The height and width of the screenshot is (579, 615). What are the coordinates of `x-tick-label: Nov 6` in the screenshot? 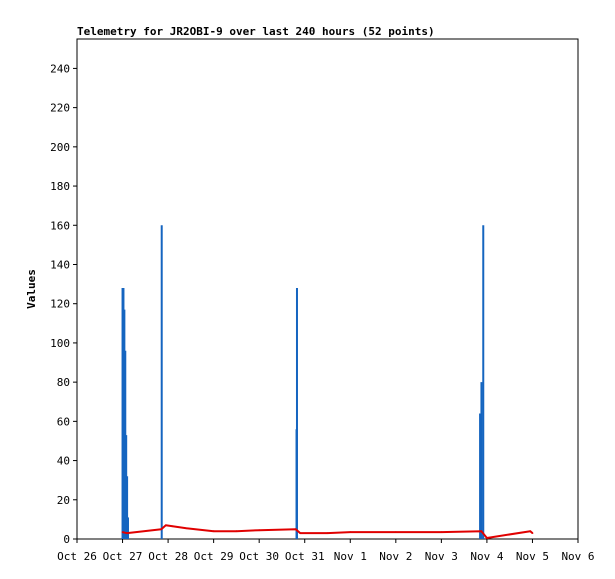 It's located at (577, 556).